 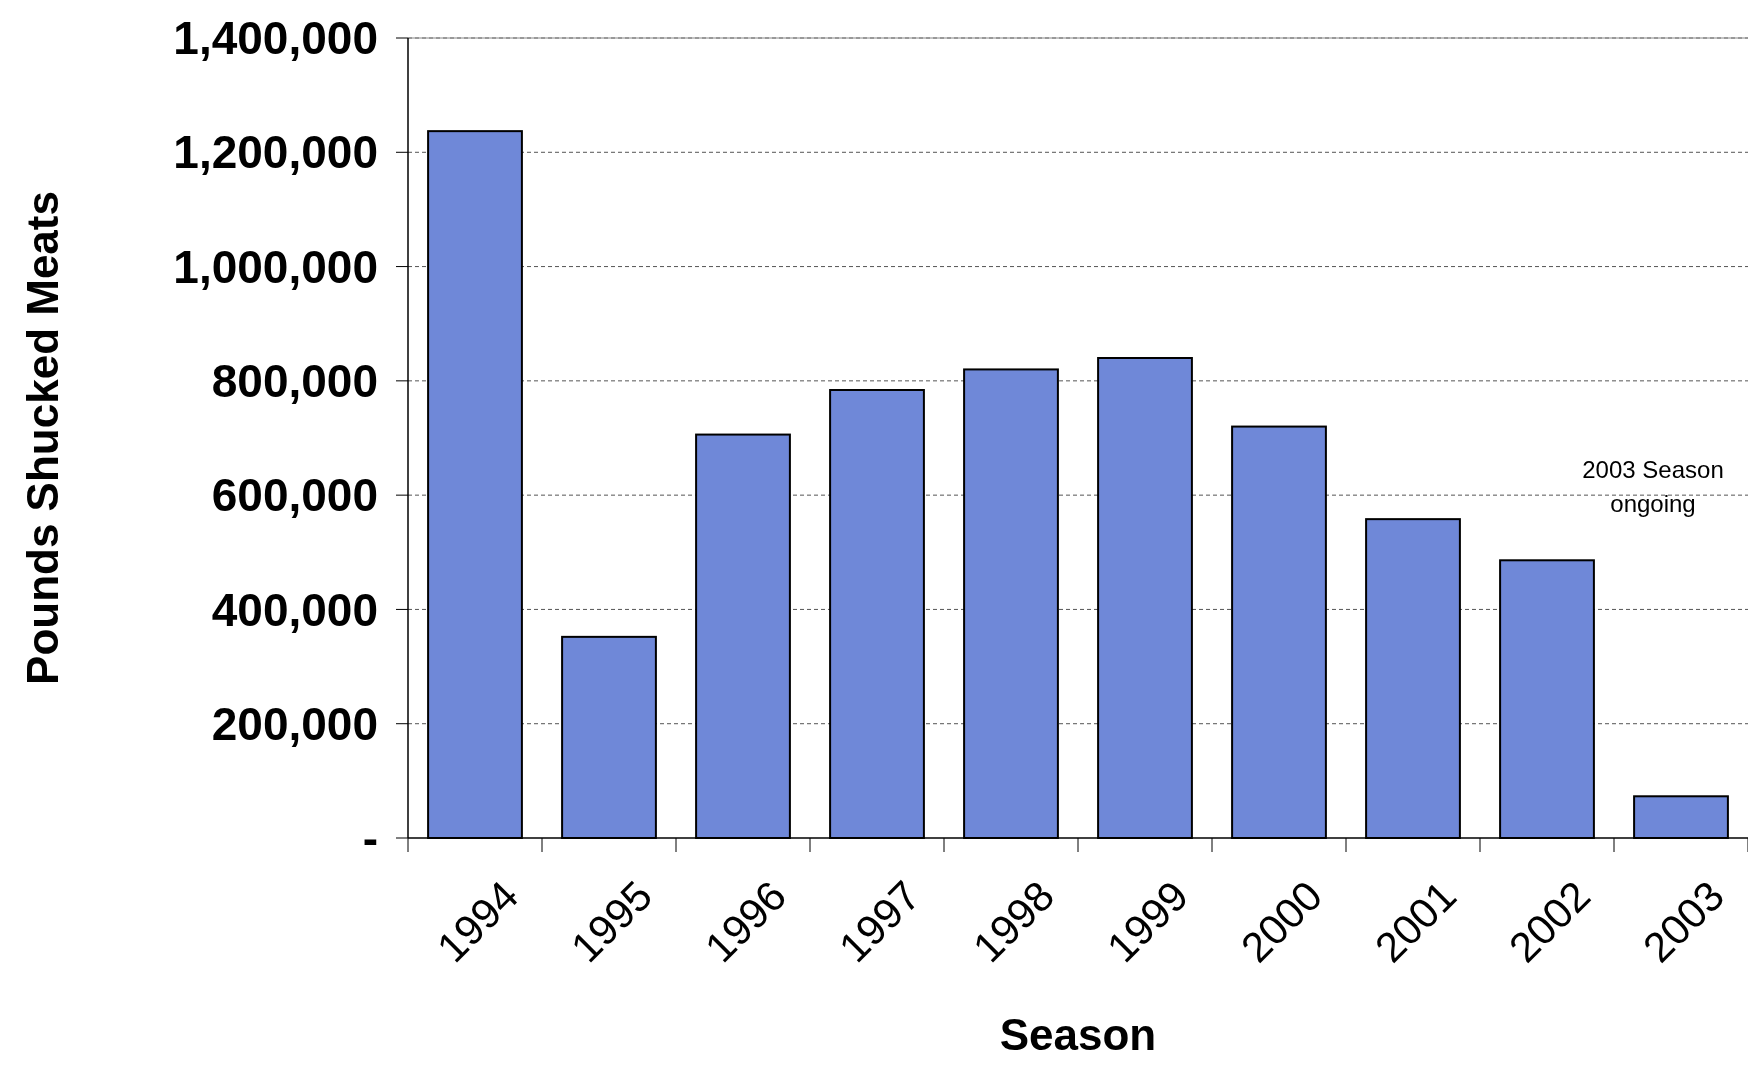 I want to click on y-axis-title: Pounds Shucked Meats, so click(x=42, y=438).